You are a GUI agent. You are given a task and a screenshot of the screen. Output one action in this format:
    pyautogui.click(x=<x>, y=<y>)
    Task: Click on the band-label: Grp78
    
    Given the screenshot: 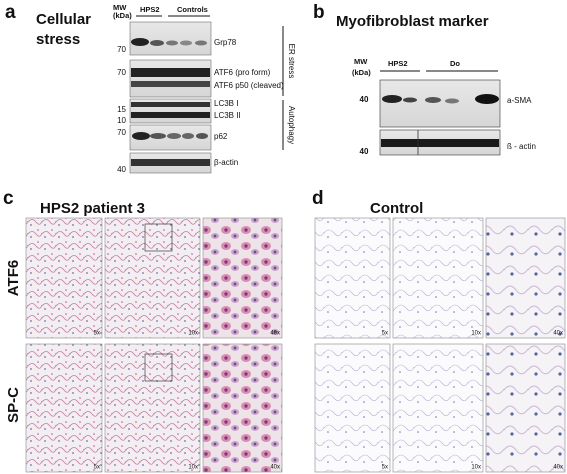 What is the action you would take?
    pyautogui.click(x=225, y=42)
    